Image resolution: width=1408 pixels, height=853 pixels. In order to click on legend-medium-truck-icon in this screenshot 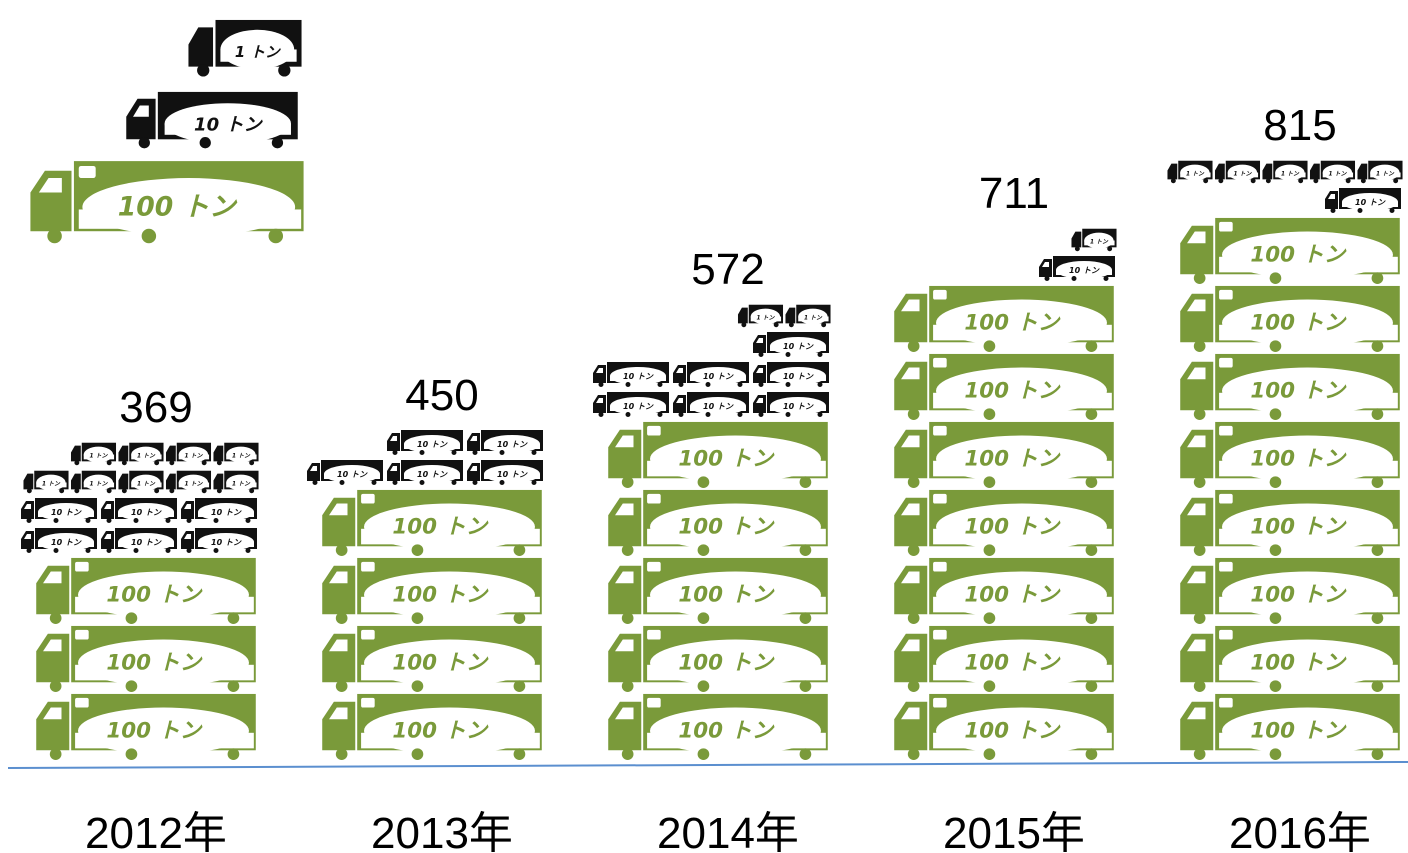, I will do `click(212, 120)`.